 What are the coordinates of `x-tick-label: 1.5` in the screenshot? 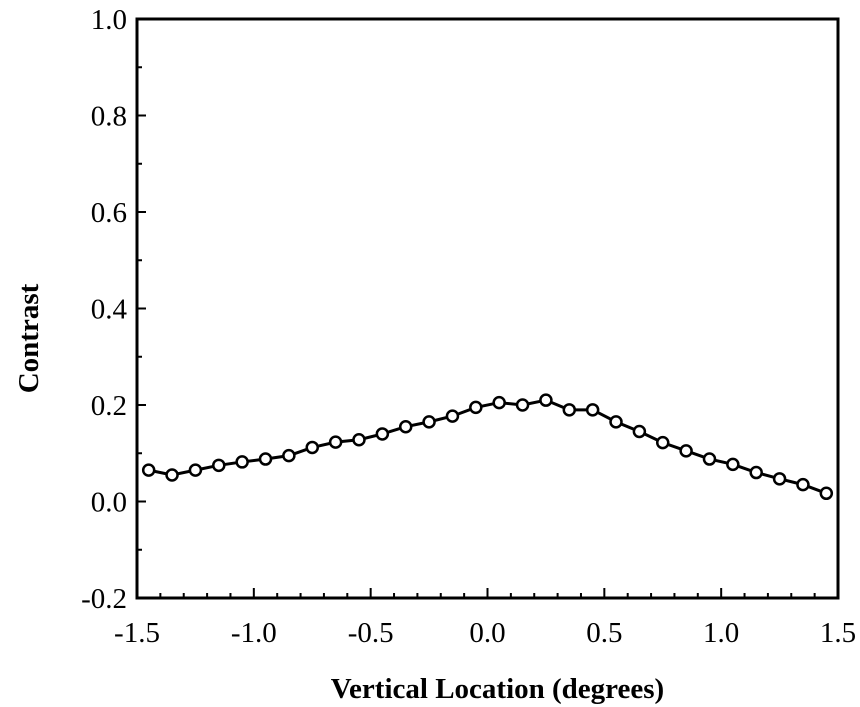 It's located at (838, 633).